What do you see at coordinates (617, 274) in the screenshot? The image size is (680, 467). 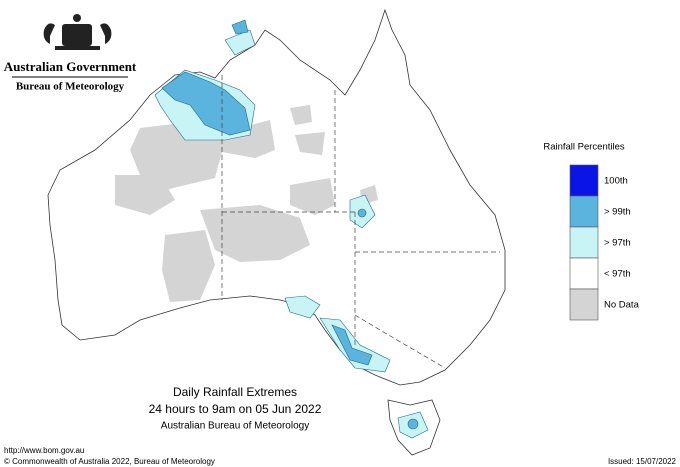 I see `legend-label: < 97th` at bounding box center [617, 274].